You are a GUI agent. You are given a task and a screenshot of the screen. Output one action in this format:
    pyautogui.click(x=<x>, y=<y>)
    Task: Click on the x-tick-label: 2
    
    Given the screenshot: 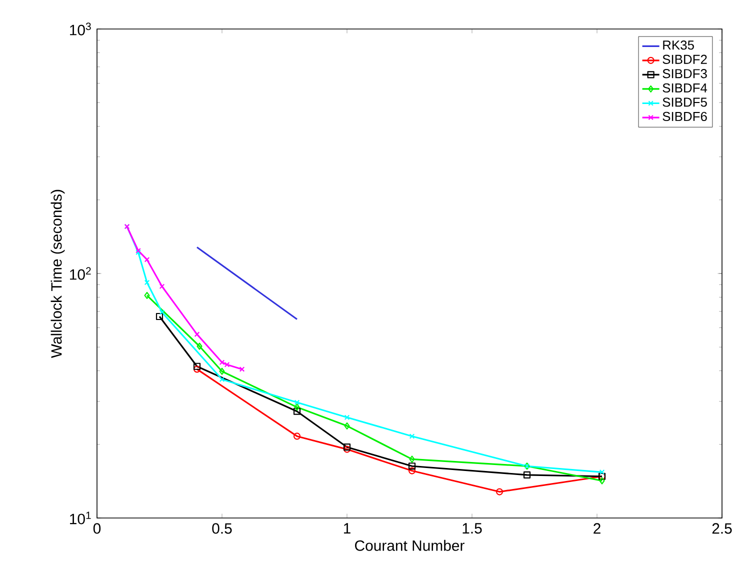 What is the action you would take?
    pyautogui.click(x=597, y=528)
    